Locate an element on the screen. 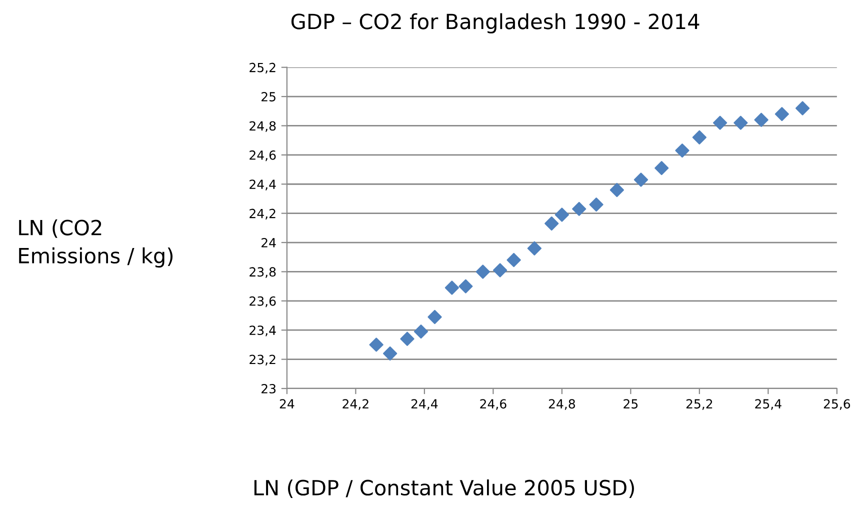  y-tick-label: 23,4 is located at coordinates (263, 331).